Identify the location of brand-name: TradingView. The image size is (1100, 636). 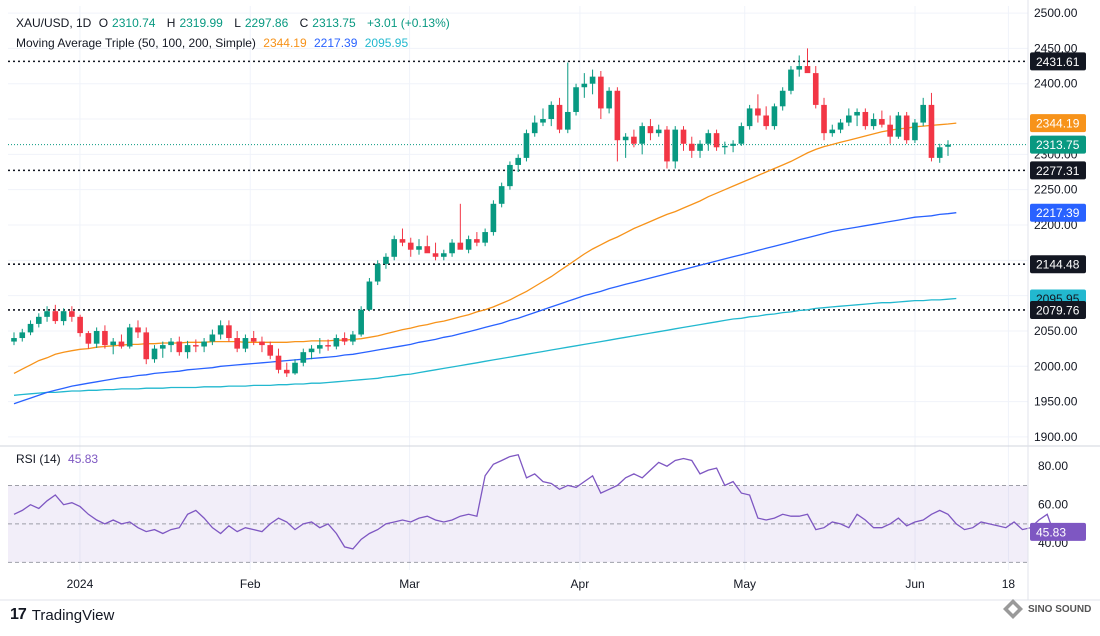
(73, 615).